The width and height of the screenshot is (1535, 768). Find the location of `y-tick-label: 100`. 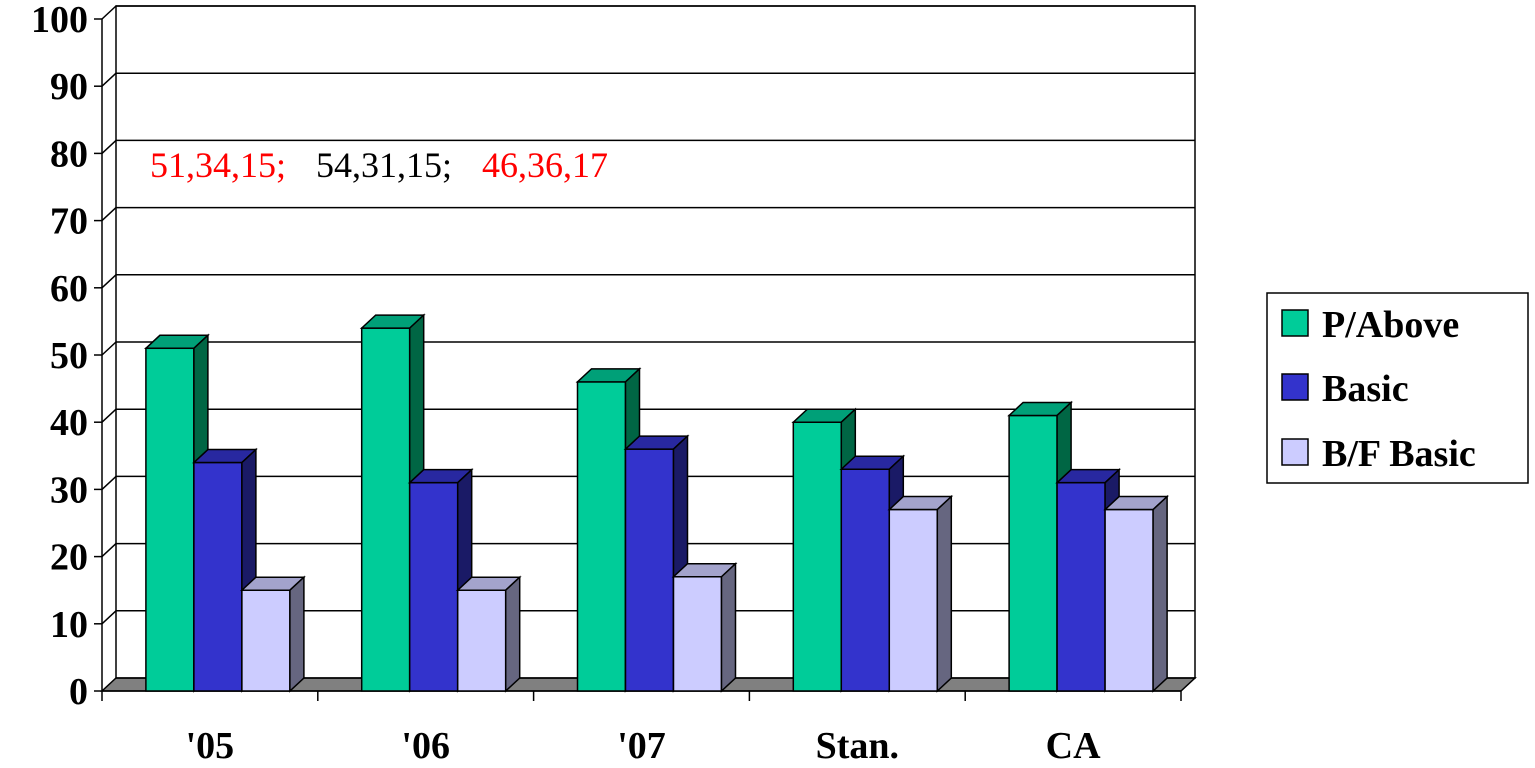

y-tick-label: 100 is located at coordinates (59, 20).